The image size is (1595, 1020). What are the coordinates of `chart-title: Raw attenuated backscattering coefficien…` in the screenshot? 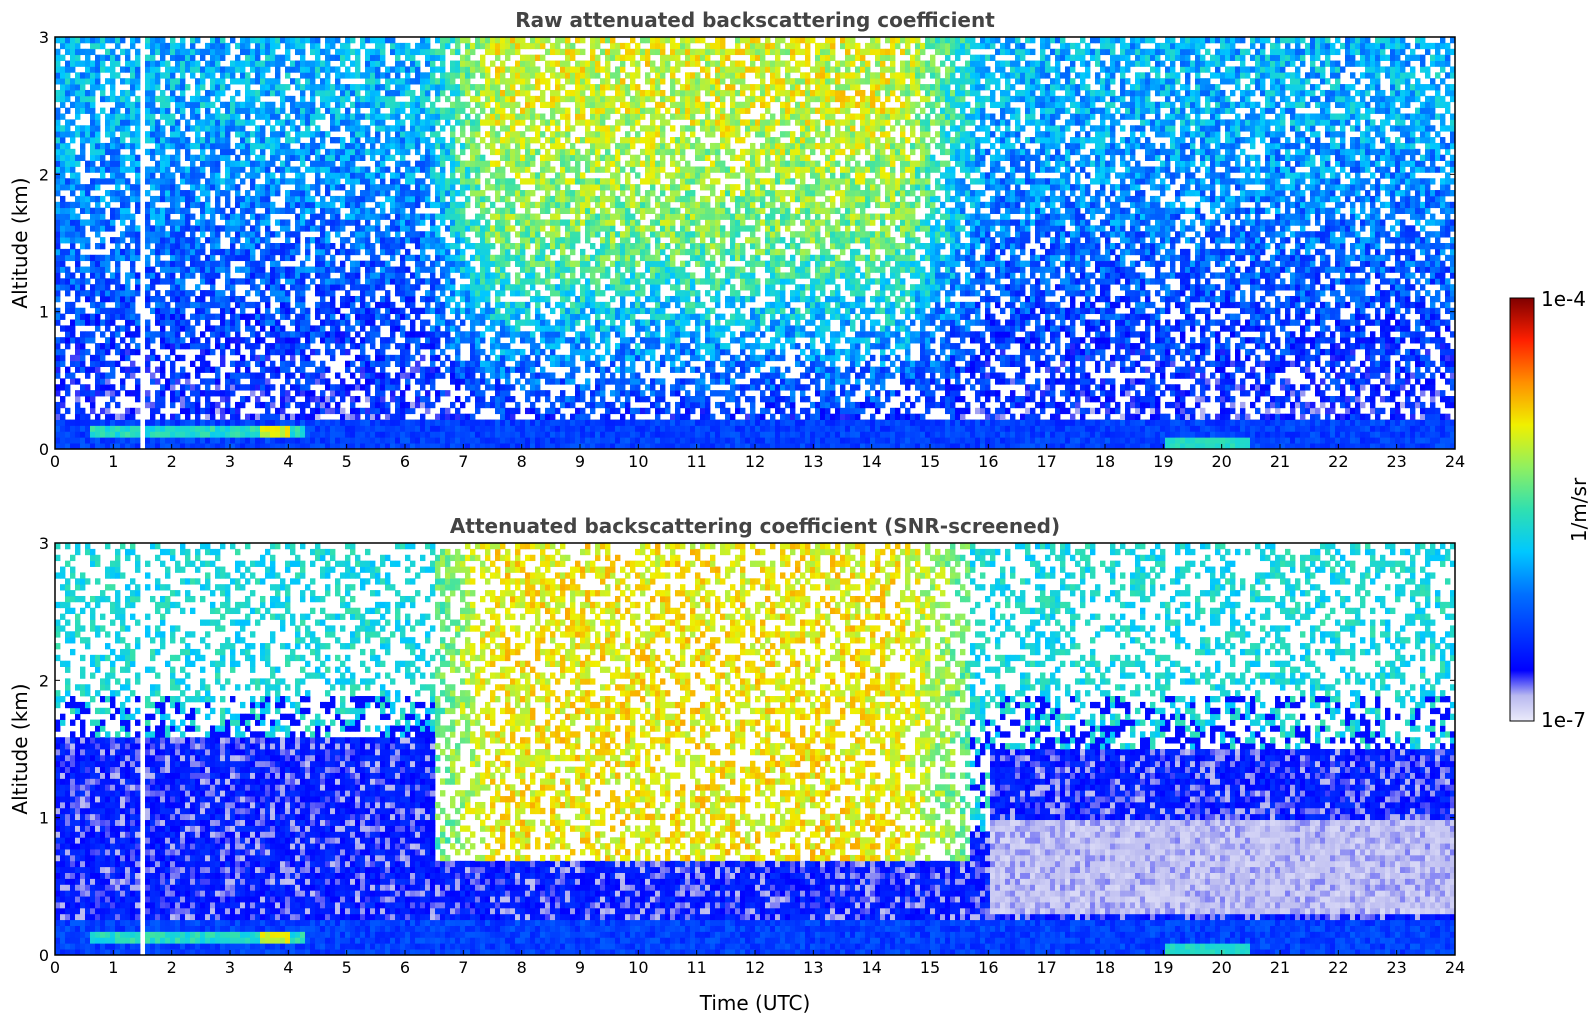 It's located at (755, 20).